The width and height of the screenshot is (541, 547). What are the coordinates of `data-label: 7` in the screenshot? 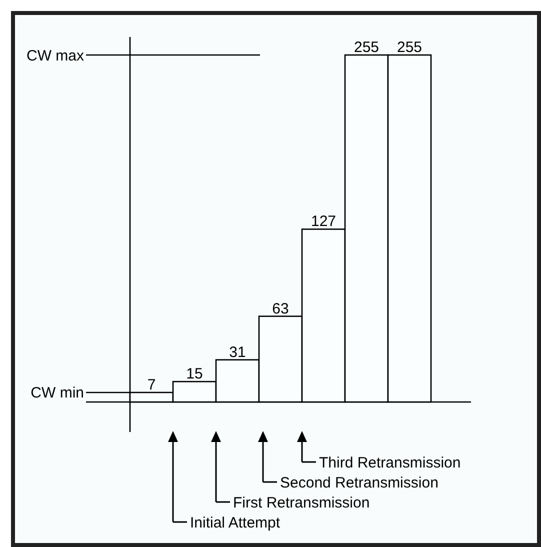 It's located at (151, 385).